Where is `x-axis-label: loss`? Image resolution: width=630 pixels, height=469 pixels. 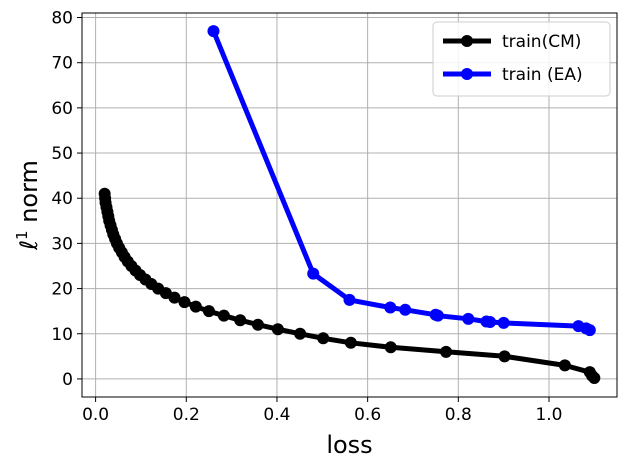
x-axis-label: loss is located at coordinates (349, 445).